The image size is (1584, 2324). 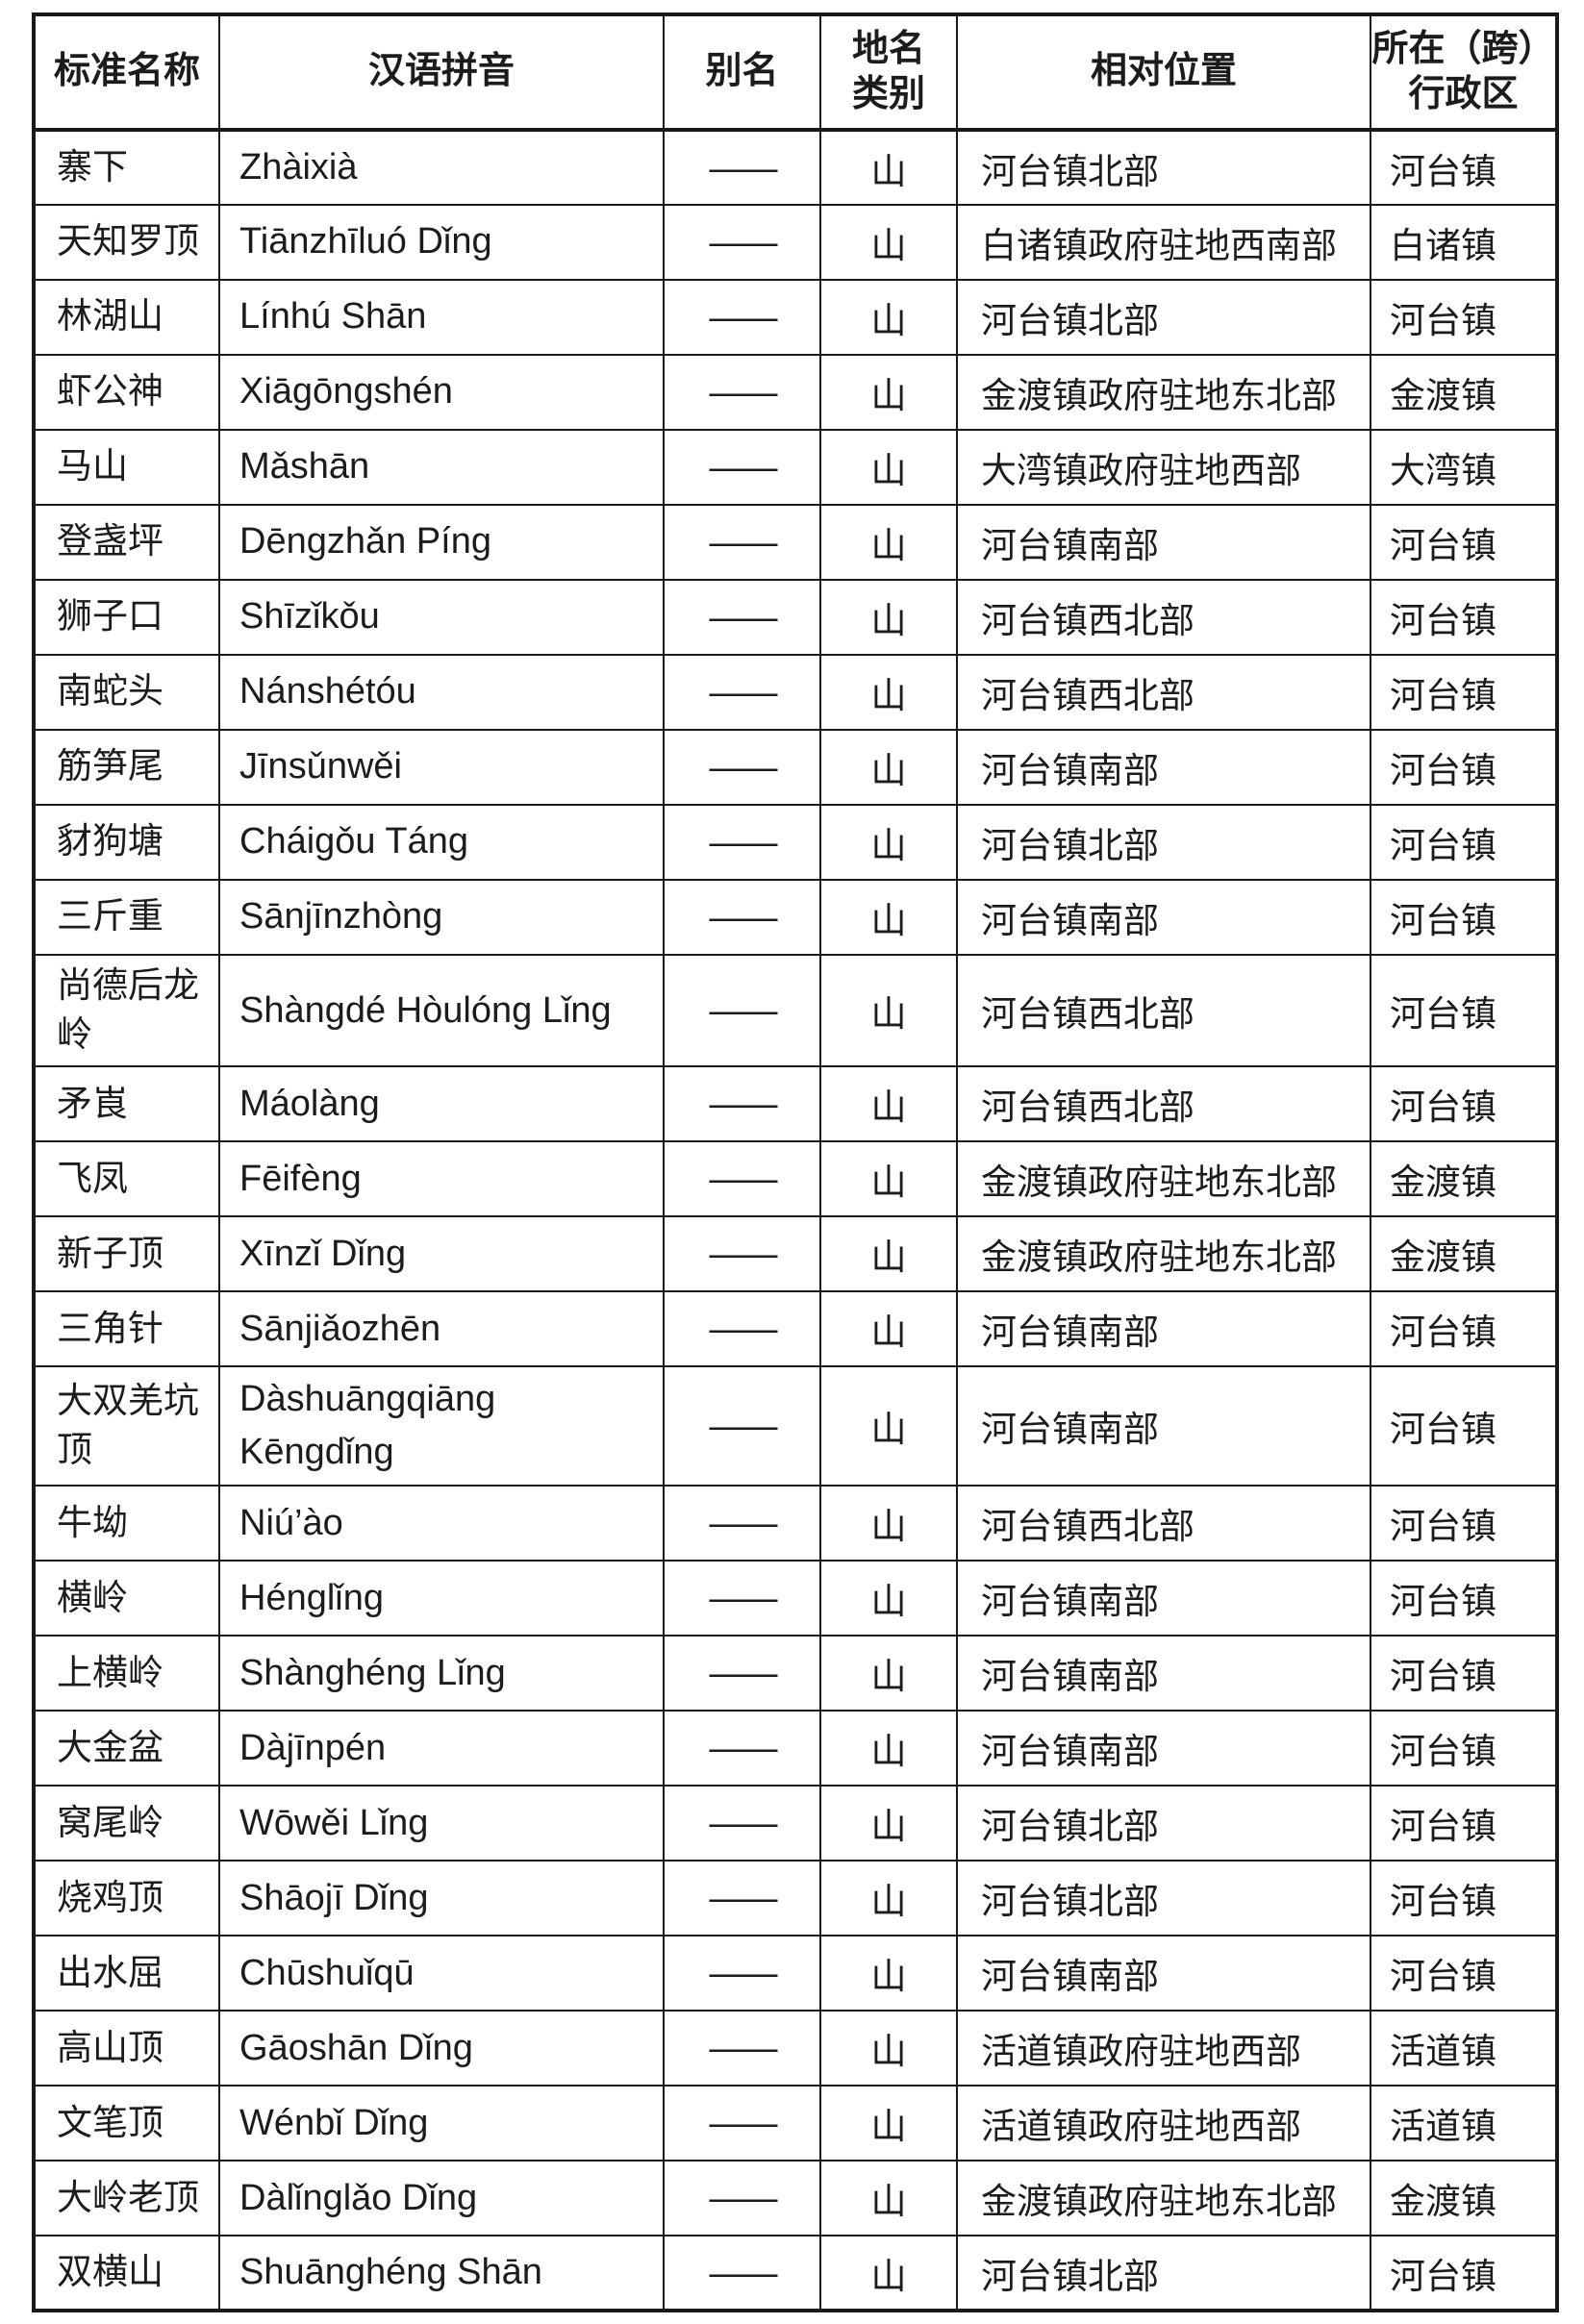 What do you see at coordinates (441, 2199) in the screenshot?
I see `pinyin-cell: Dàlǐnglǎo Dǐng` at bounding box center [441, 2199].